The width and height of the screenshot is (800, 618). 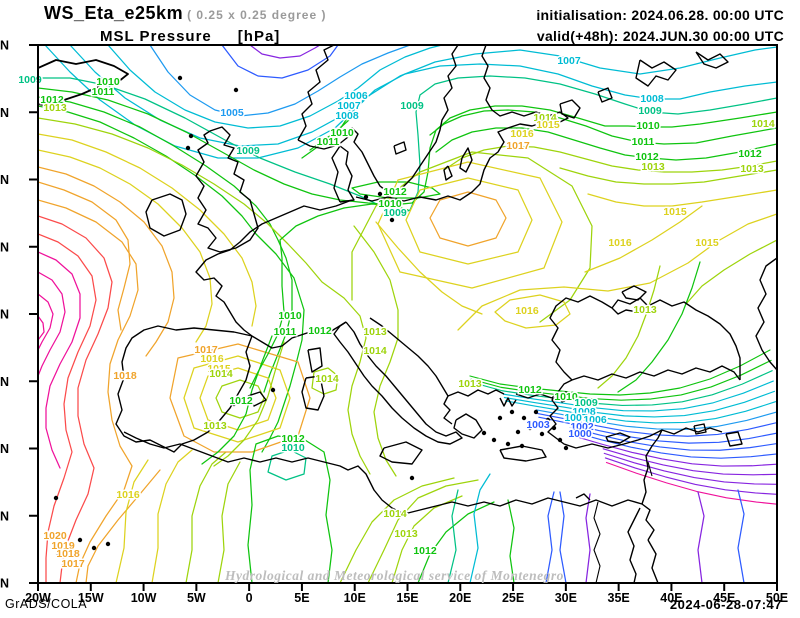 What do you see at coordinates (724, 598) in the screenshot?
I see `x-tick-label: 45E` at bounding box center [724, 598].